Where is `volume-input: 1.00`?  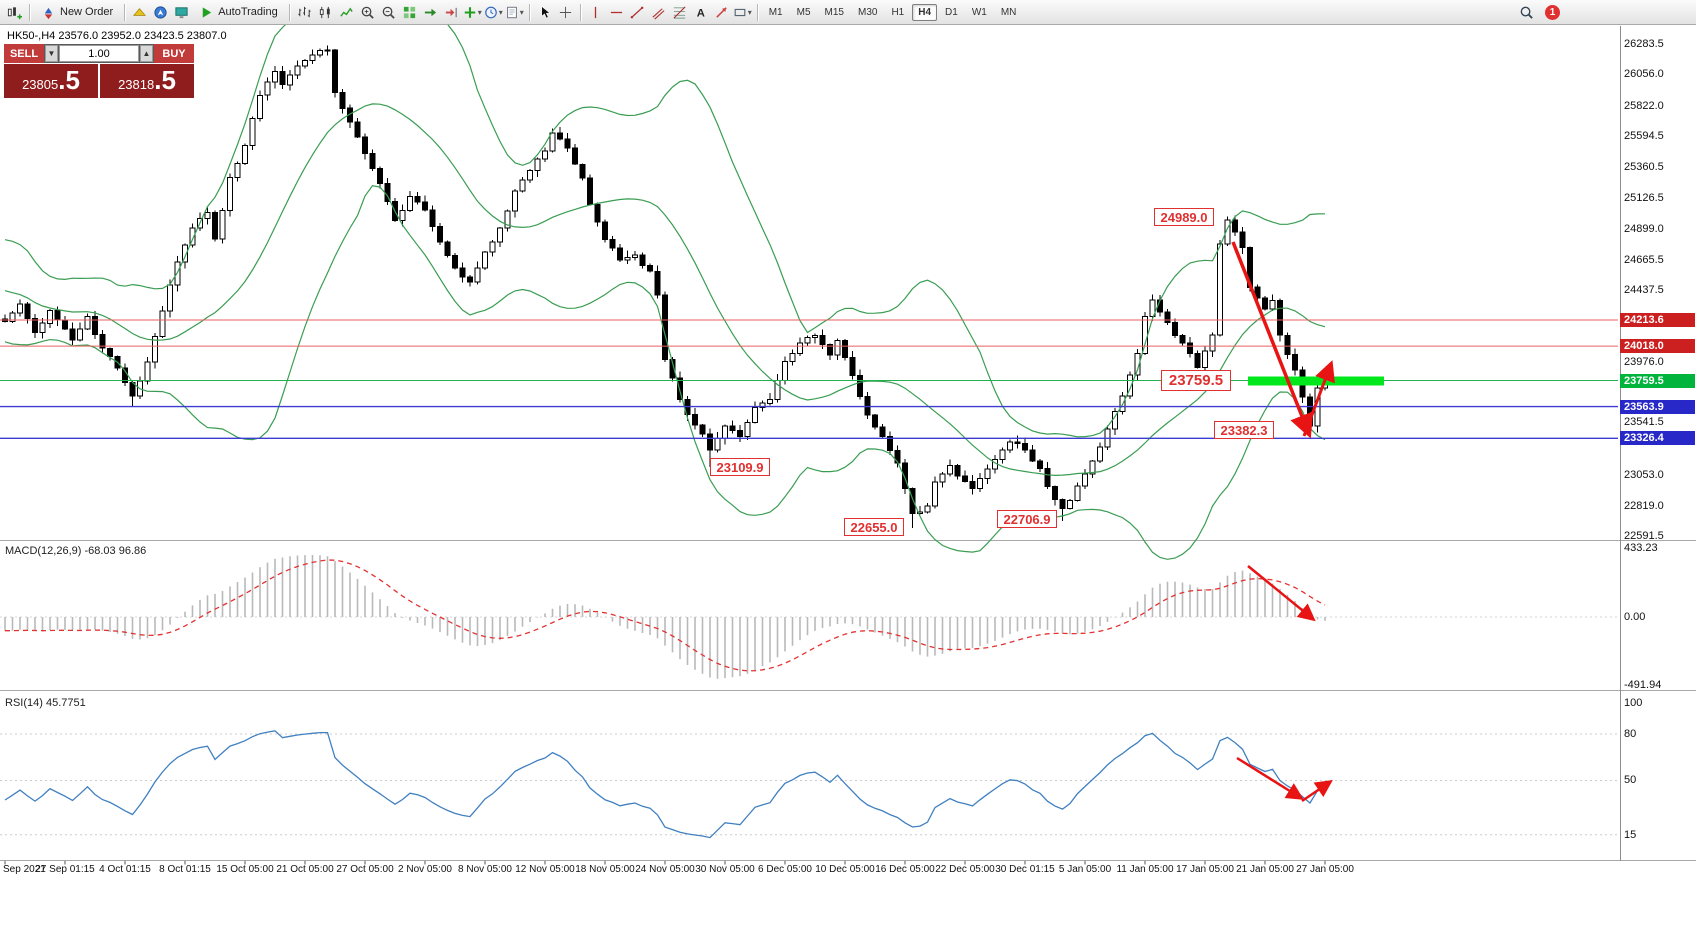 volume-input: 1.00 is located at coordinates (99, 53).